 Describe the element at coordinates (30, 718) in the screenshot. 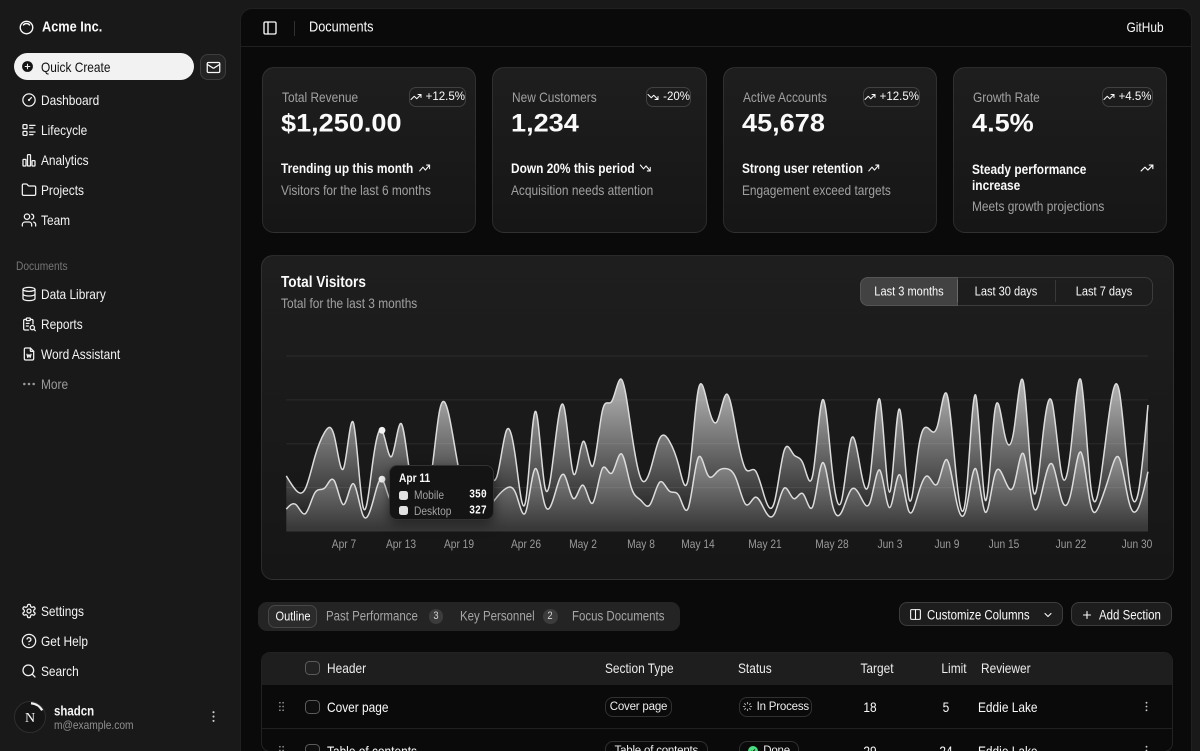

I see `svg-text: N` at that location.